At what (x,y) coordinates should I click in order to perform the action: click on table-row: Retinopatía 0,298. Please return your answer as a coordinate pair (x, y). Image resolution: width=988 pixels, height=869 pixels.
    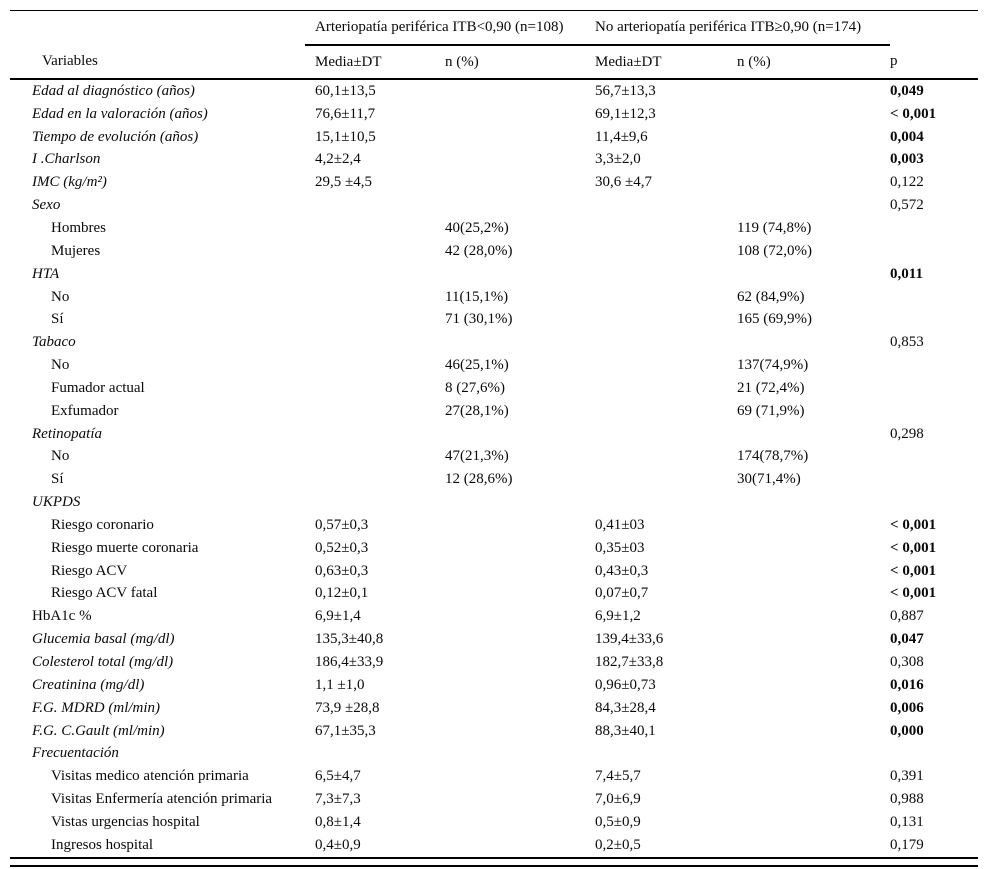
    Looking at the image, I should click on (494, 434).